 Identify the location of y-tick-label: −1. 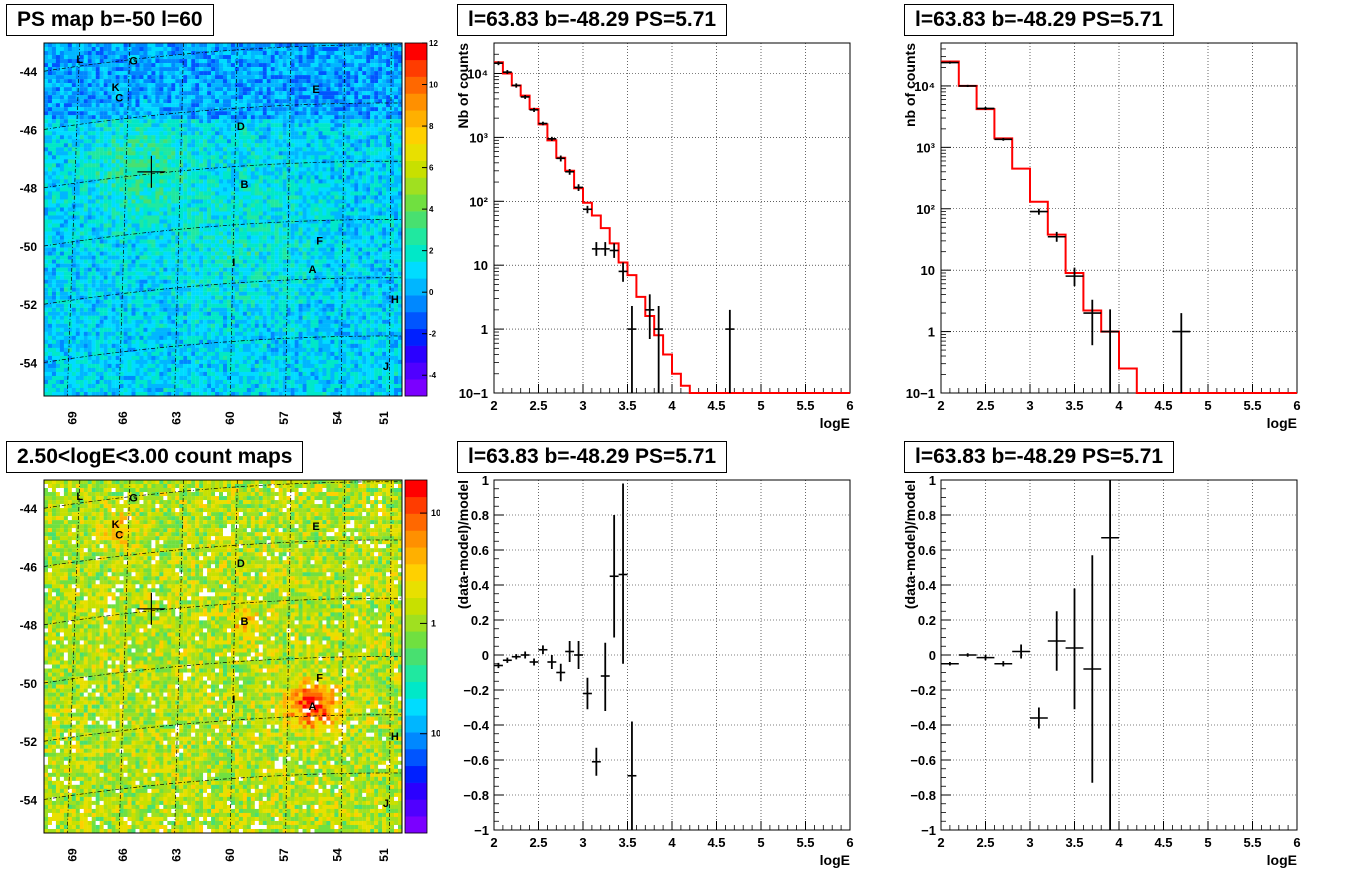
(481, 830).